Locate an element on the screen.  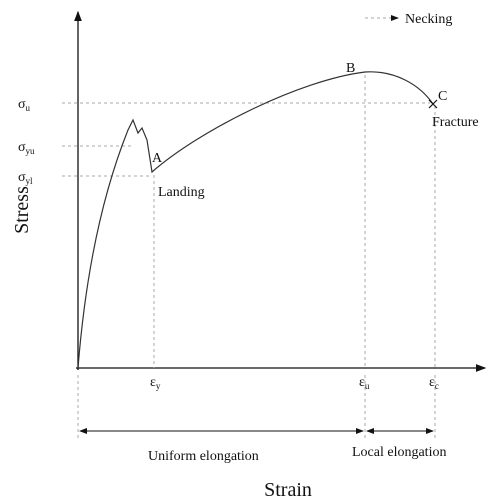
annotation: Fracture is located at coordinates (455, 122).